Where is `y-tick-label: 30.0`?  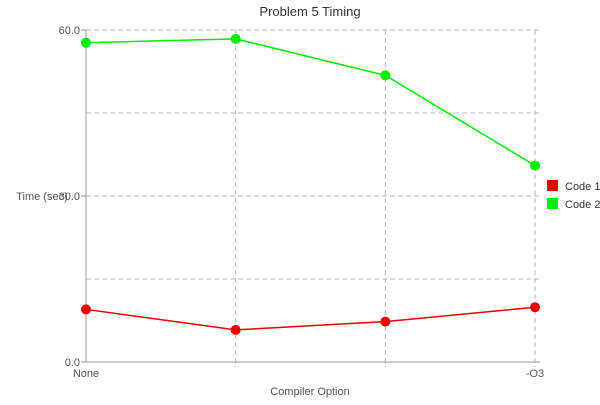 y-tick-label: 30.0 is located at coordinates (69, 197).